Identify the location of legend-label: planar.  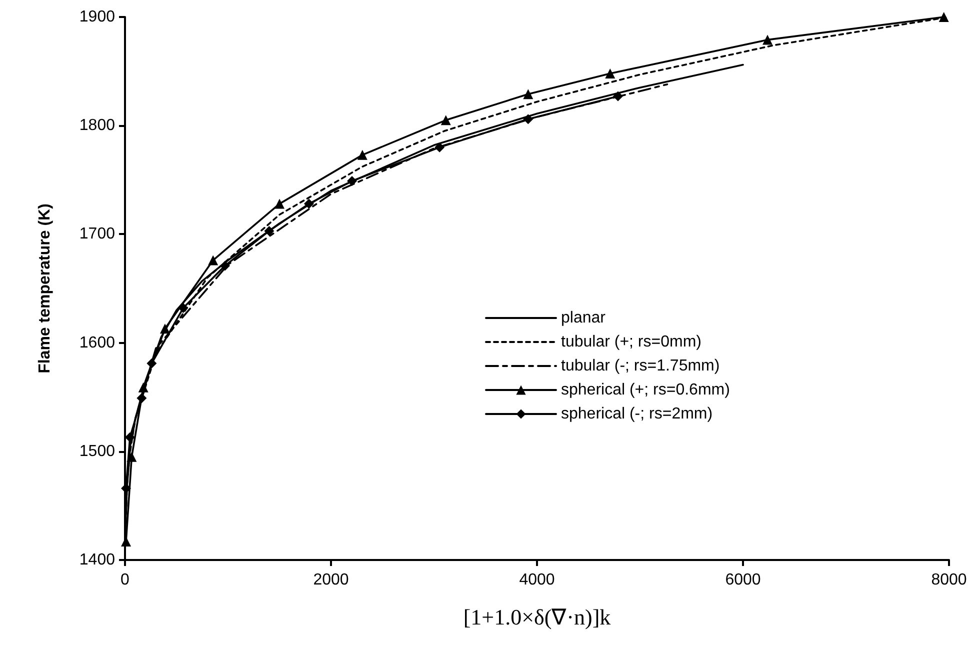
(583, 318).